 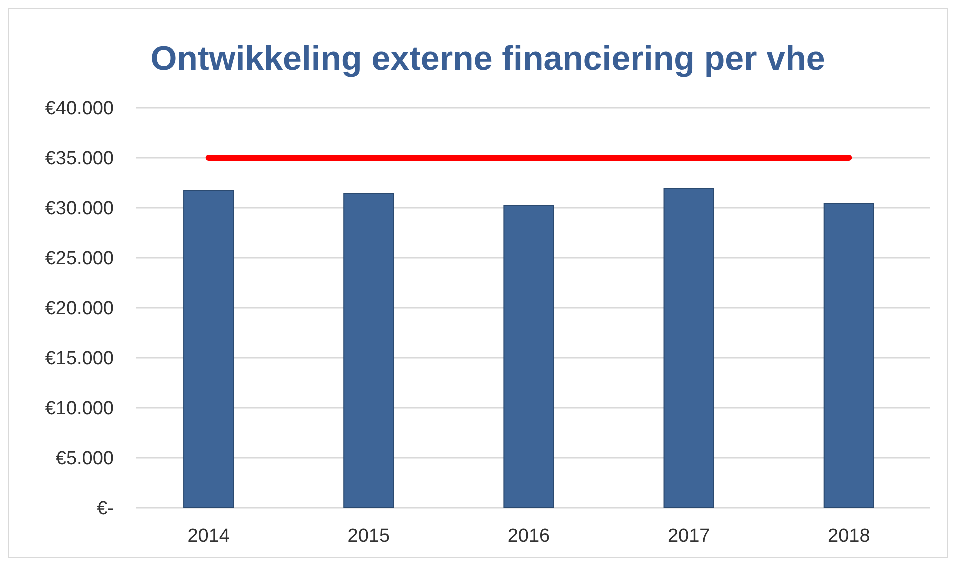 I want to click on y-tick-label: €5.000, so click(x=85, y=459).